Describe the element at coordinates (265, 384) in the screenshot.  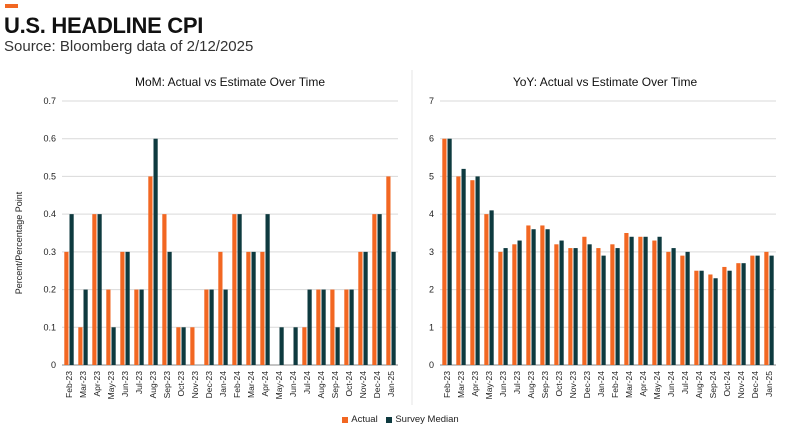
I see `mom-x-tick-label: Apr-24` at that location.